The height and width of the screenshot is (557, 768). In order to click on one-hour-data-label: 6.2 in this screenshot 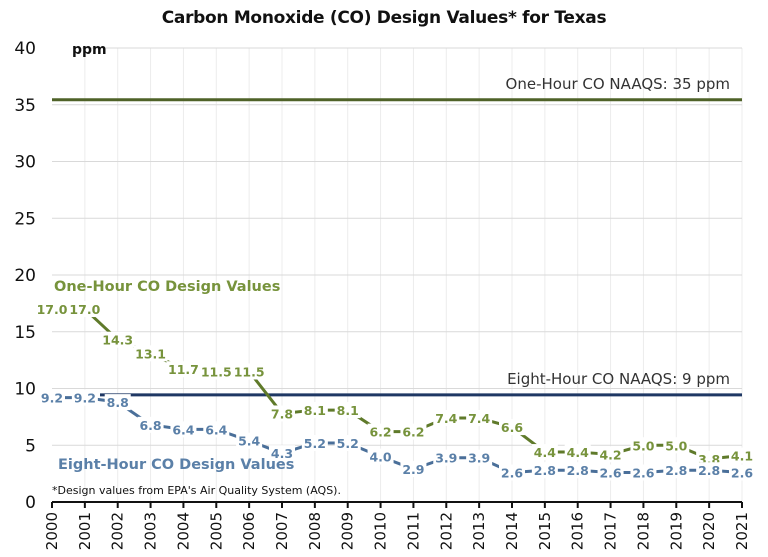, I will do `click(413, 432)`.